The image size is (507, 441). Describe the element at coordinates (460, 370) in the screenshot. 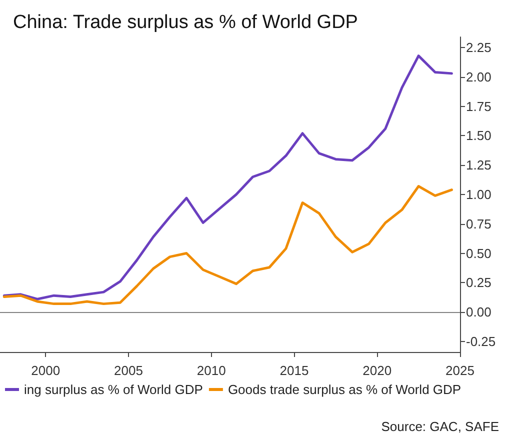

I see `x-tick-label: 2025` at that location.